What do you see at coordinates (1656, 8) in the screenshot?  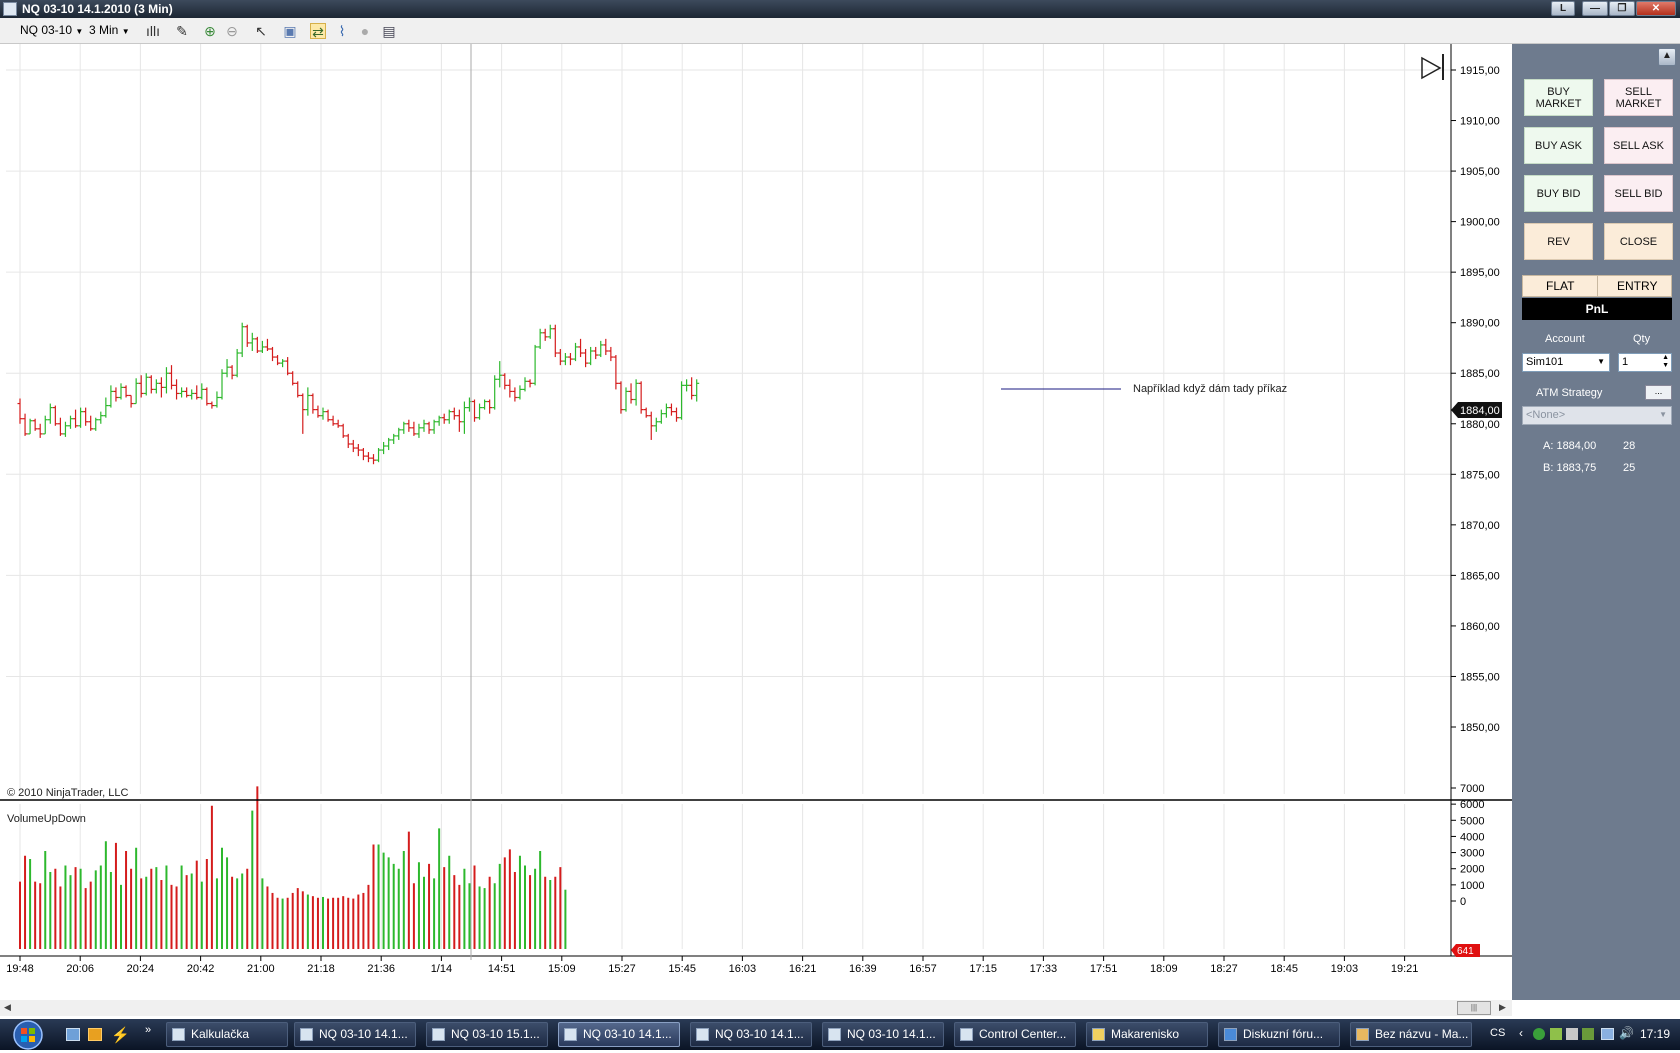 I see `close-window-button: ✕` at bounding box center [1656, 8].